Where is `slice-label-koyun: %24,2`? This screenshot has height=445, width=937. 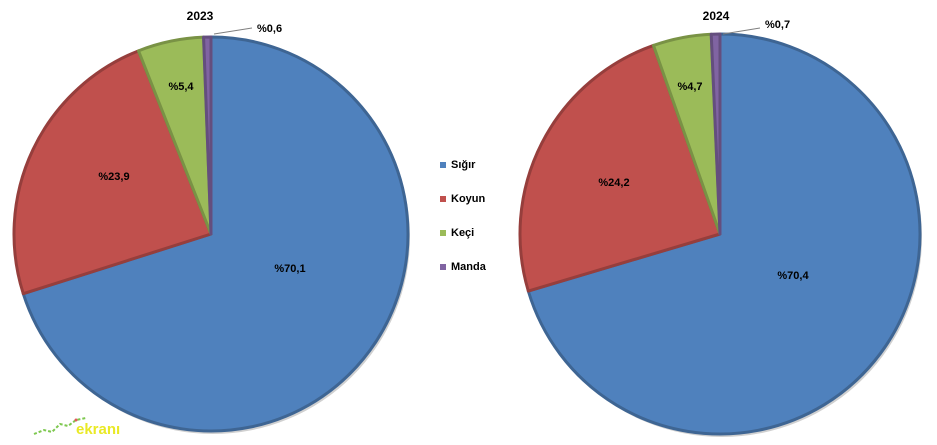 slice-label-koyun: %24,2 is located at coordinates (613, 183).